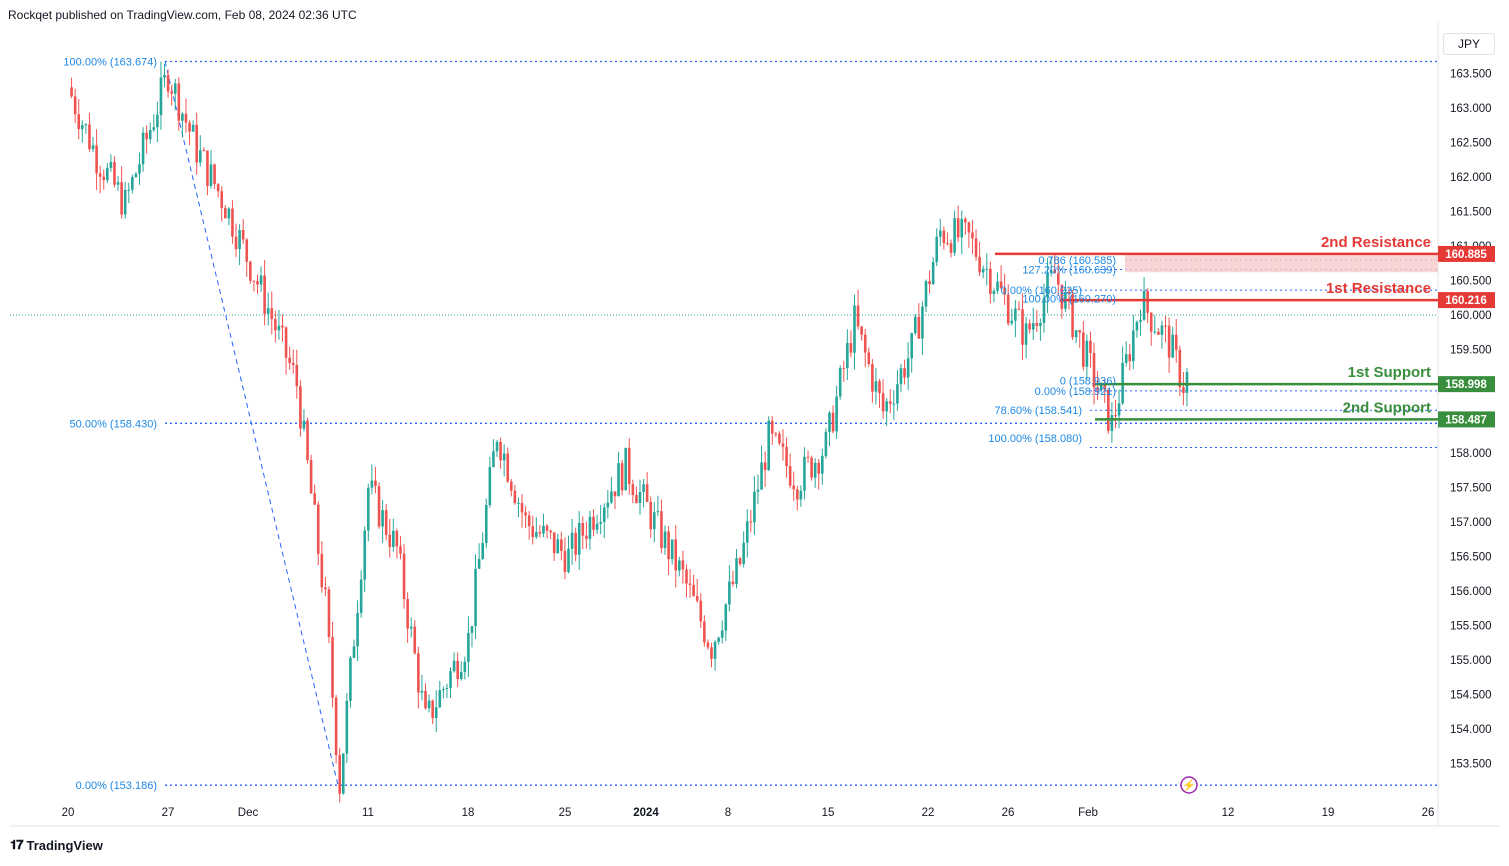 The width and height of the screenshot is (1509, 866). What do you see at coordinates (1471, 178) in the screenshot?
I see `y-tick-label: 162.000` at bounding box center [1471, 178].